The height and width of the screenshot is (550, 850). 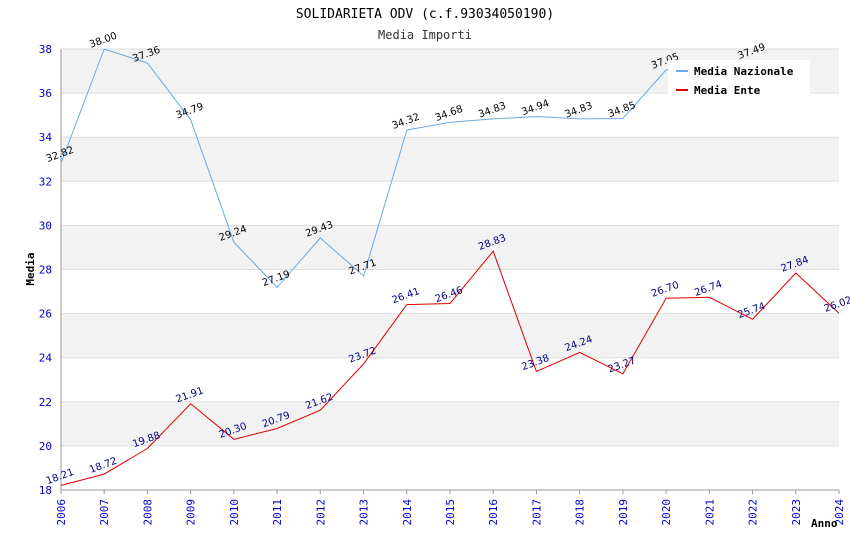 I want to click on x-tick-label: 2020, so click(x=666, y=512).